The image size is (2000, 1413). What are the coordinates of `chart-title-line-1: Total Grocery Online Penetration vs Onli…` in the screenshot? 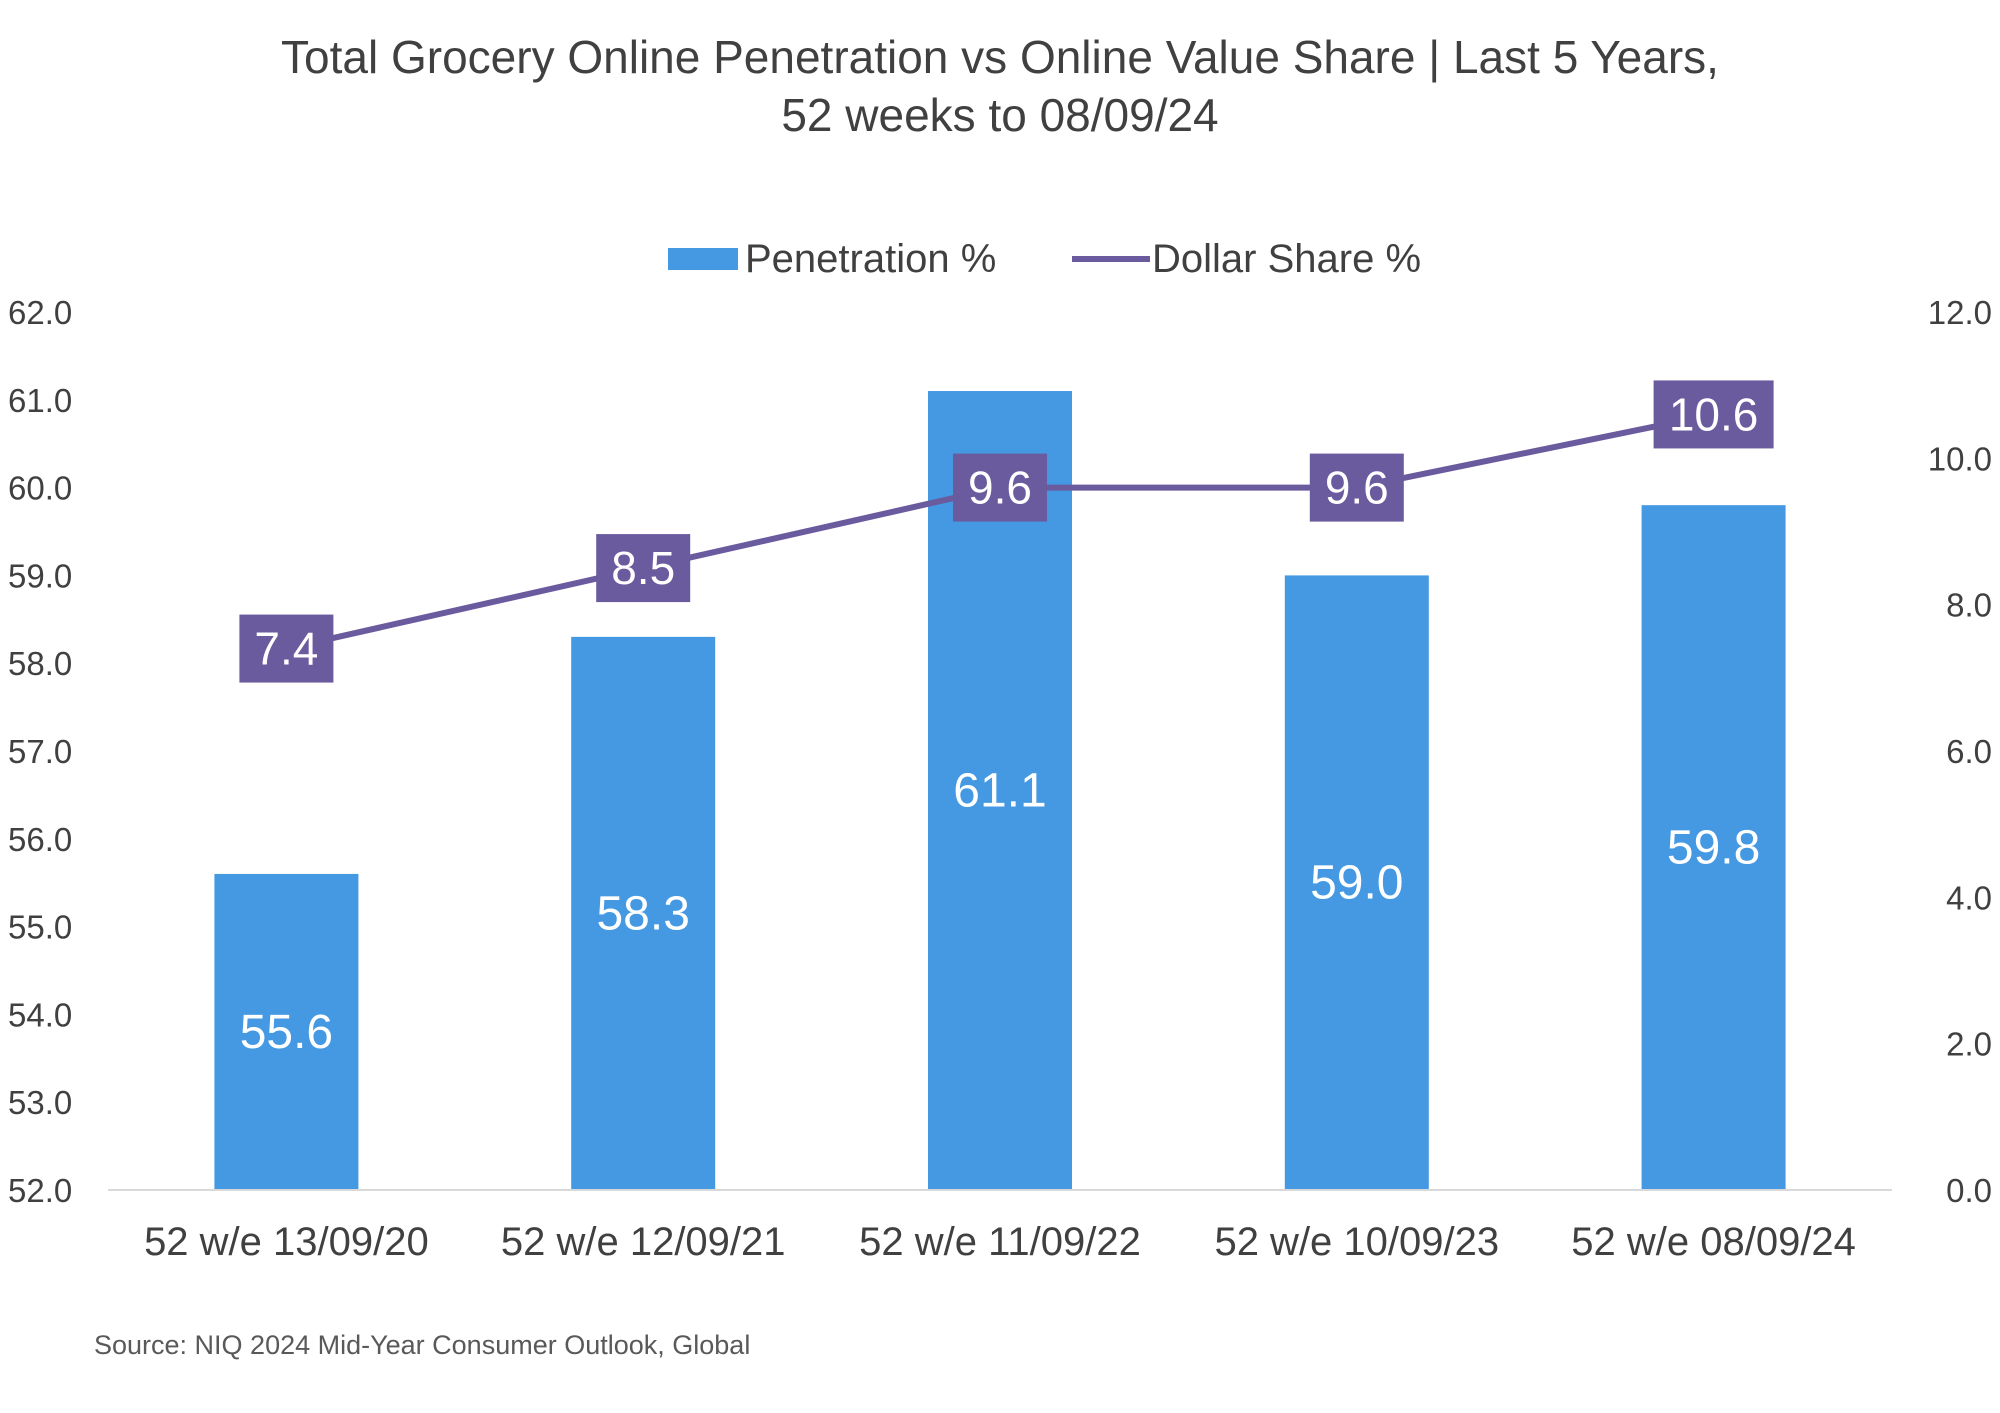 It's located at (1000, 57).